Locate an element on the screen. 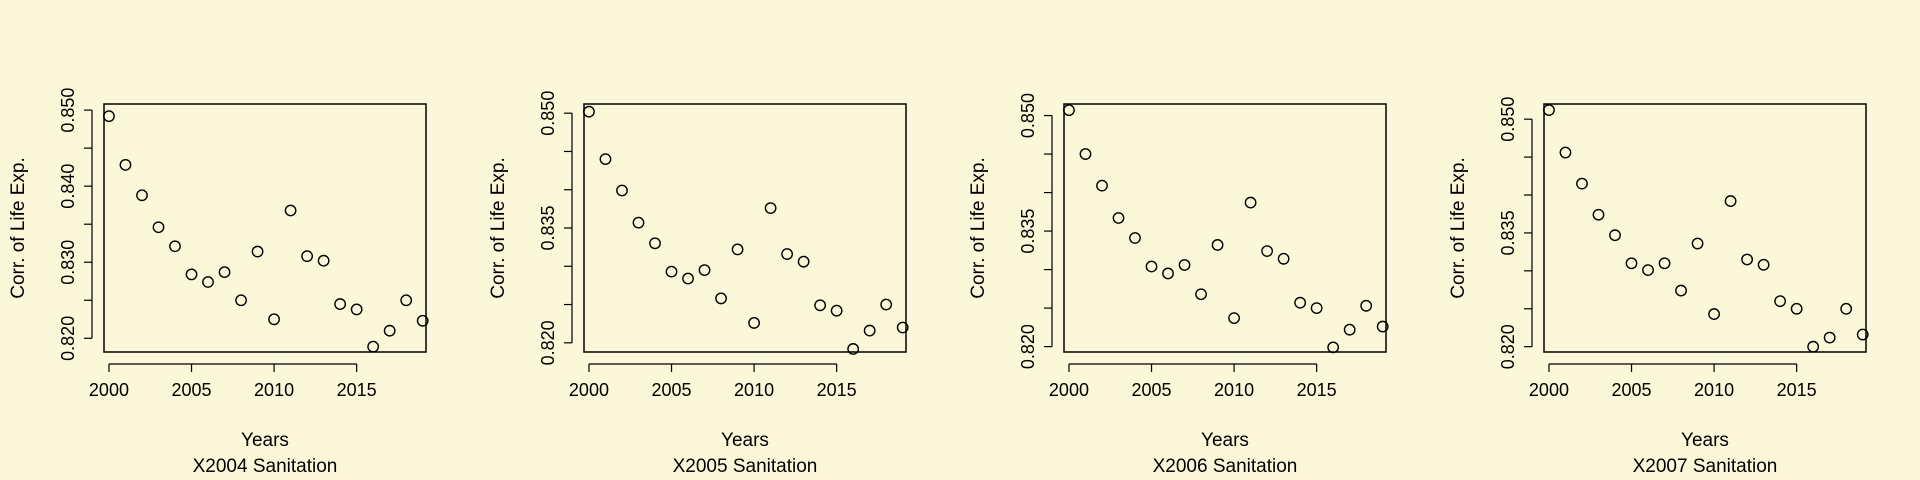 Image resolution: width=1920 pixels, height=480 pixels. chart-subtitle: X2006 Sanitation is located at coordinates (1225, 466).